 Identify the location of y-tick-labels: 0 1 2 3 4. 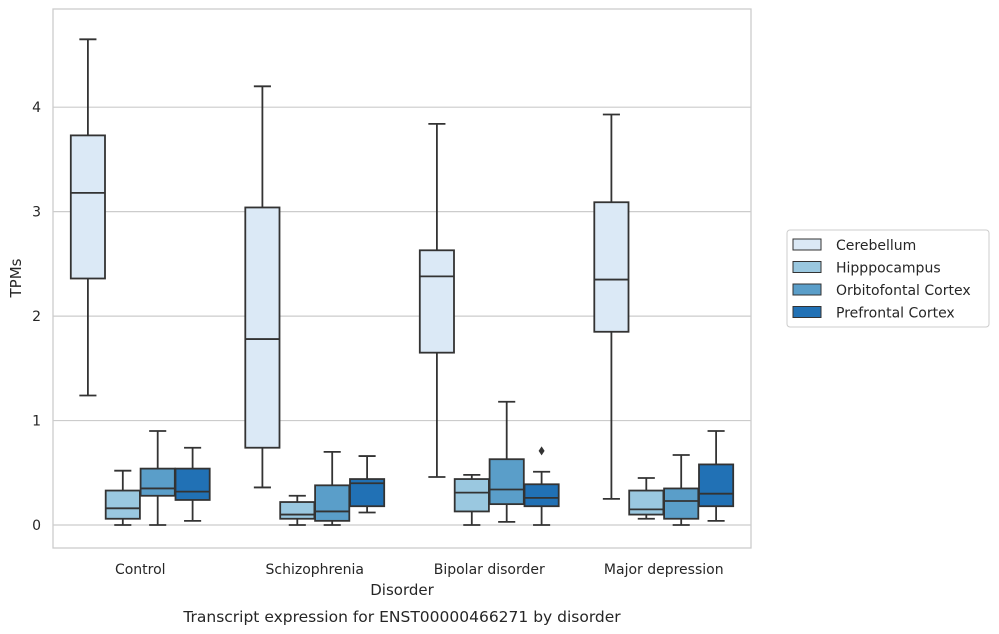
(36, 317).